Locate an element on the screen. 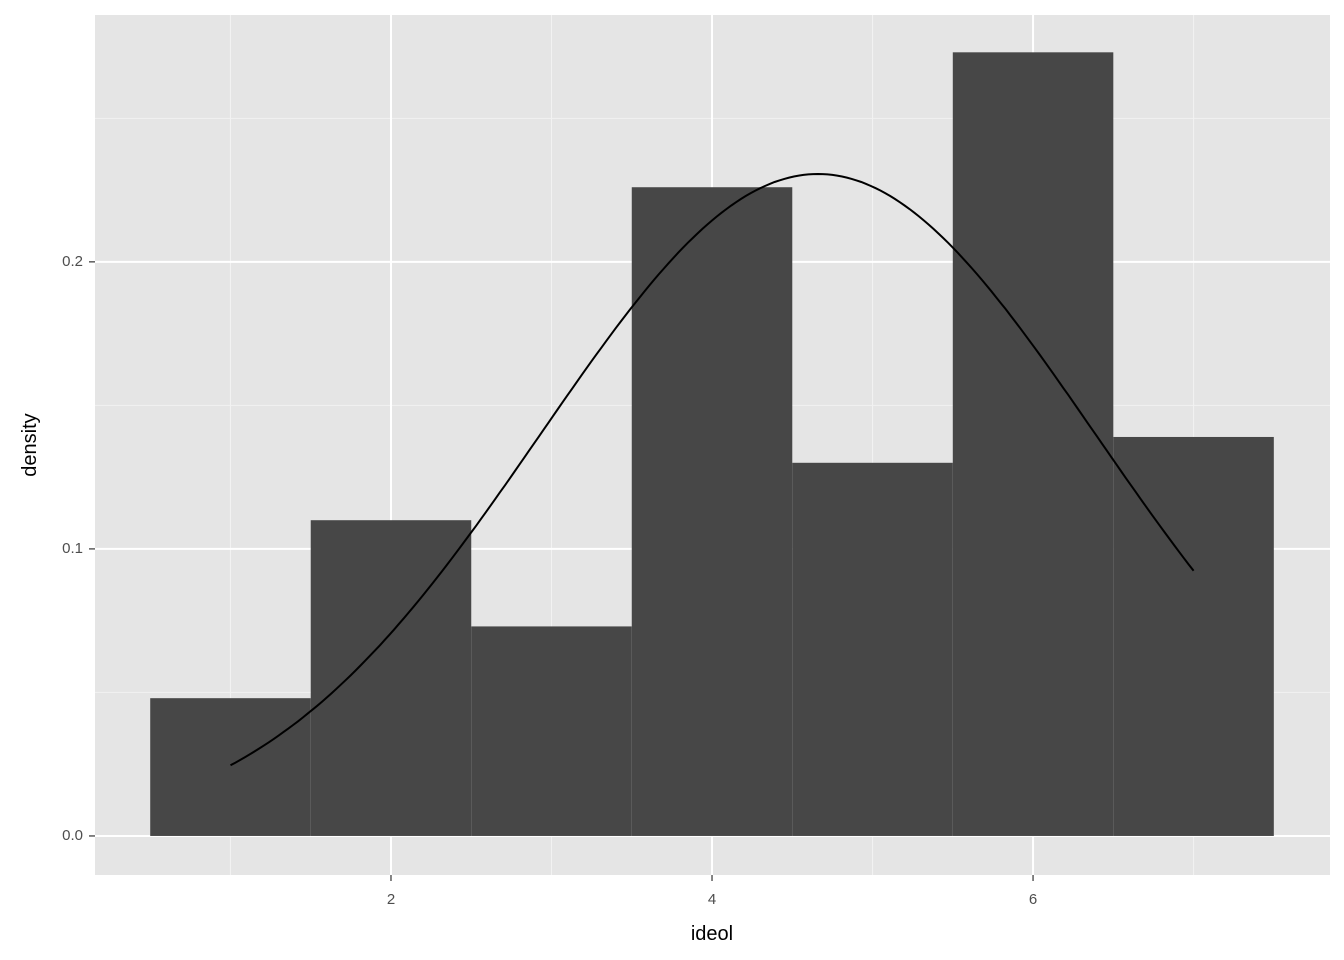 Image resolution: width=1344 pixels, height=960 pixels. x-tick-label: 2 is located at coordinates (391, 899).